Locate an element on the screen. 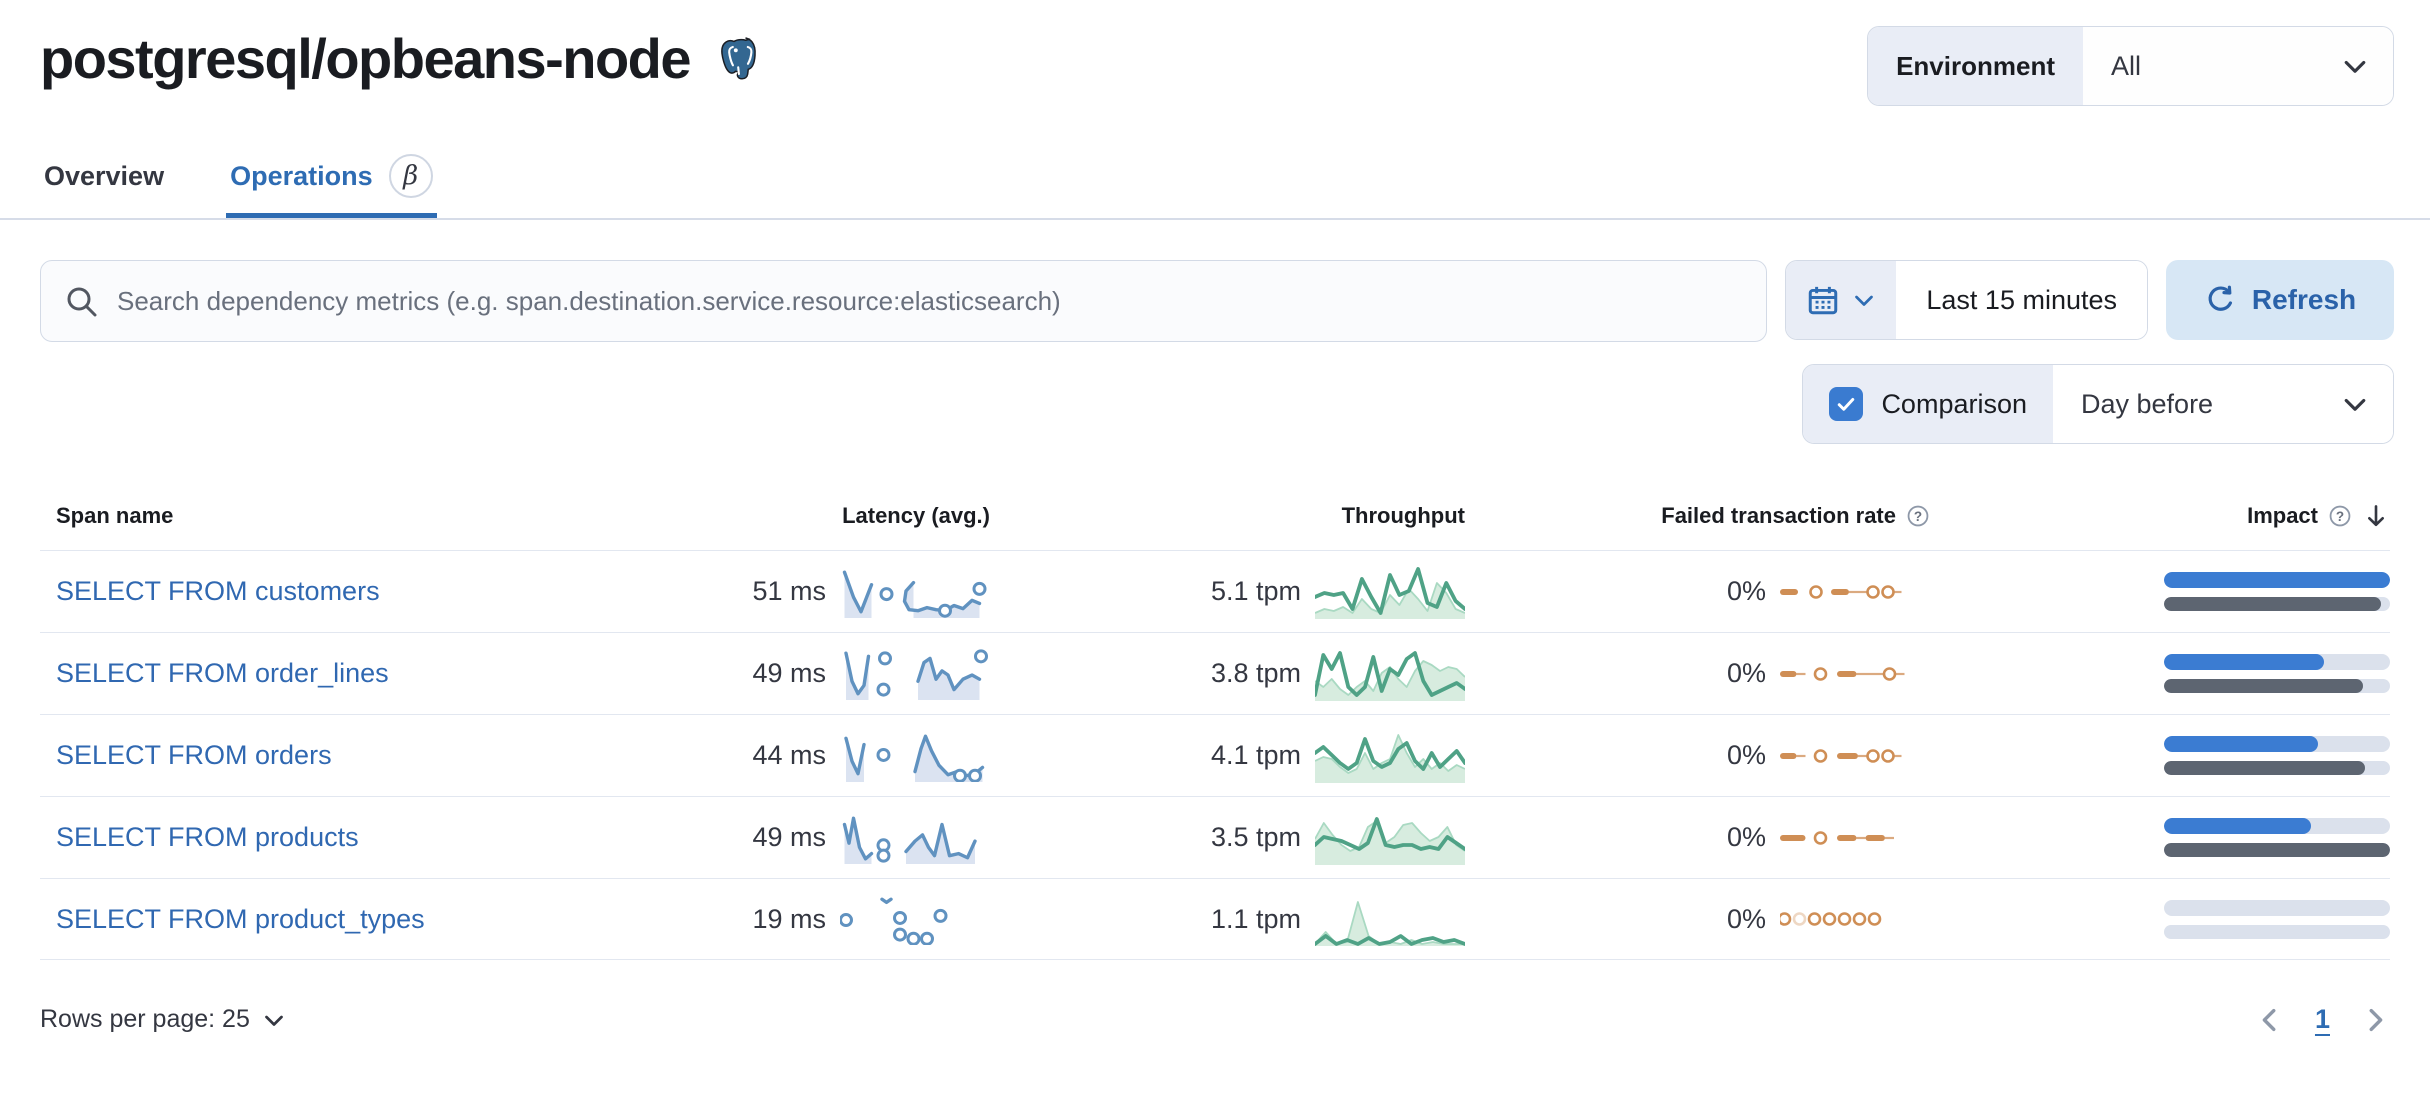 The width and height of the screenshot is (2430, 1104). environment-label: Environment is located at coordinates (1975, 66).